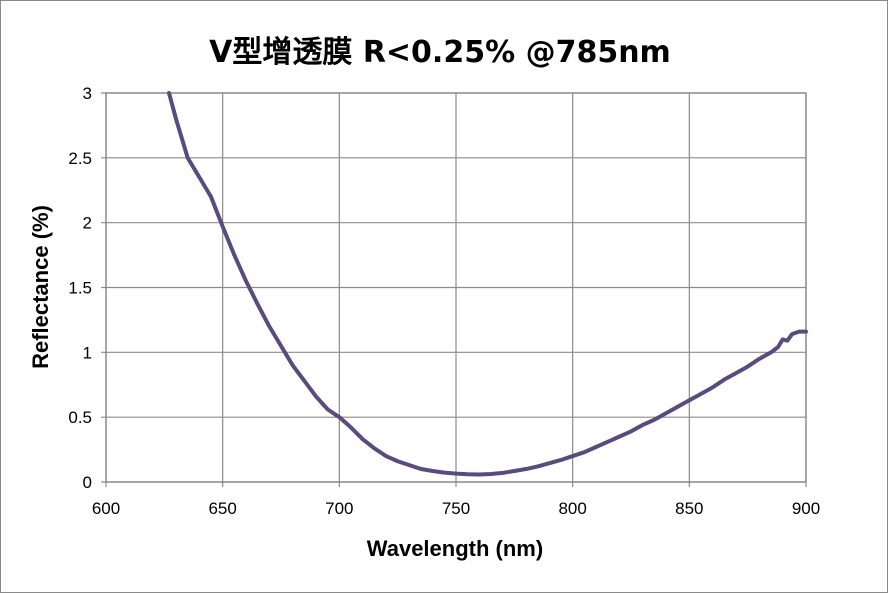 The image size is (888, 593). I want to click on y-tick-label: 0, so click(87, 482).